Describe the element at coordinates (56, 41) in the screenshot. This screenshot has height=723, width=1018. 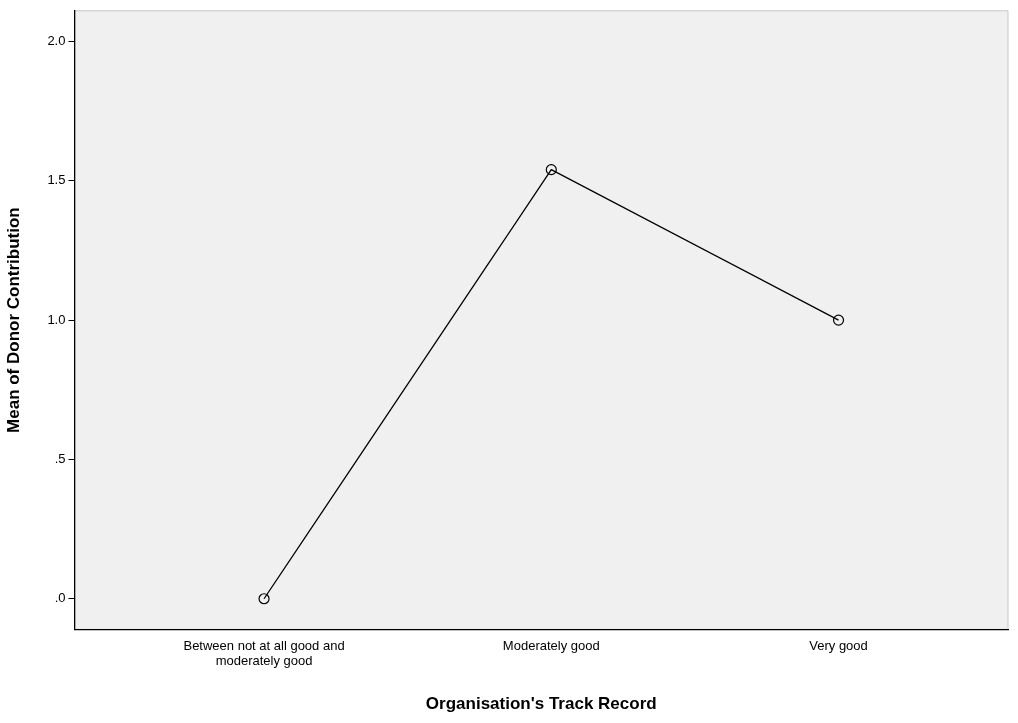
I see `y-tick-label: 2.0` at that location.